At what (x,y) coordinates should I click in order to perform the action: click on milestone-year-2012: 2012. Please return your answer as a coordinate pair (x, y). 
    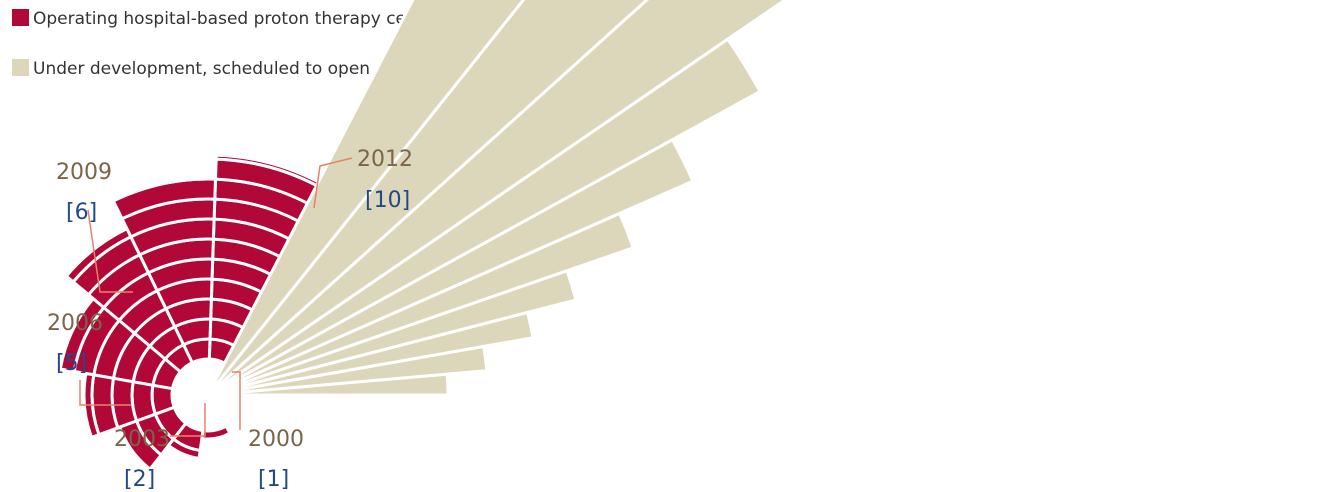
    Looking at the image, I should click on (385, 159).